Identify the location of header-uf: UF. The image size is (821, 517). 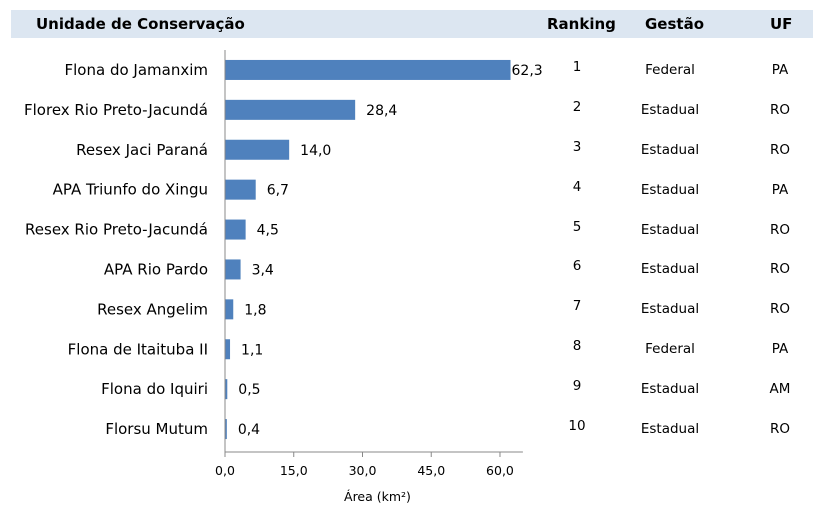
(781, 24).